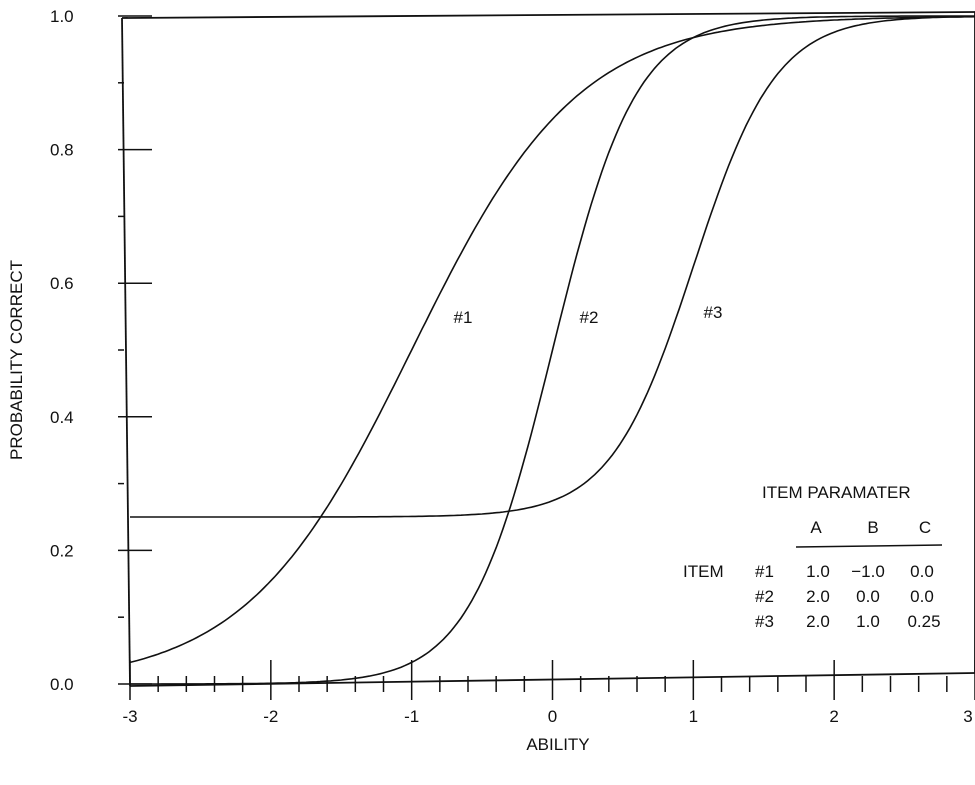  I want to click on y-axis, so click(126, 352).